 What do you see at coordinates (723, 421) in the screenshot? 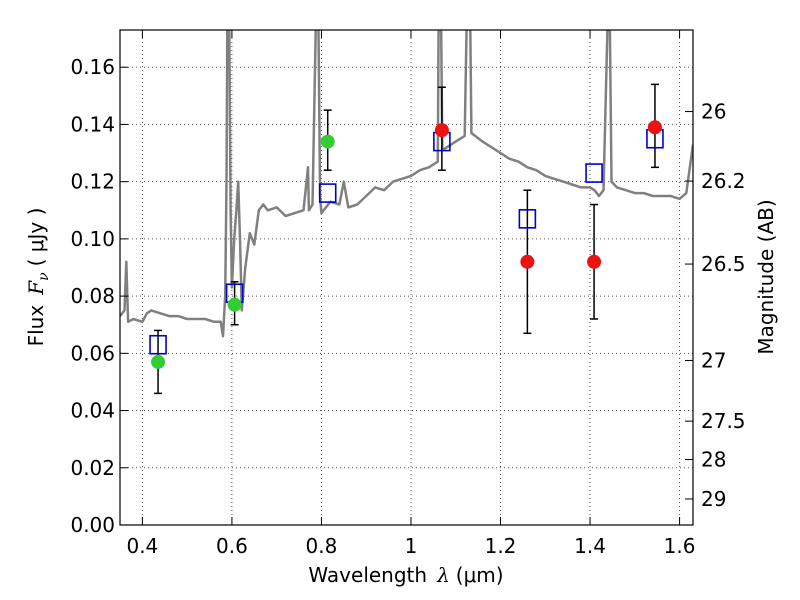
I see `y2-tick-label: 27.5` at bounding box center [723, 421].